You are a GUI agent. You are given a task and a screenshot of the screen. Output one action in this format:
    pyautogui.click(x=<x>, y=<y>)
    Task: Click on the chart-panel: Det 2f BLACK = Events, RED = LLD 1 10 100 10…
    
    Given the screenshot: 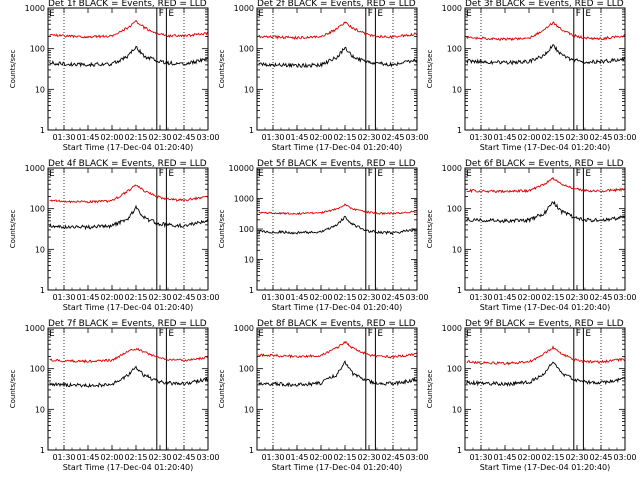 What is the action you would take?
    pyautogui.click(x=323, y=76)
    